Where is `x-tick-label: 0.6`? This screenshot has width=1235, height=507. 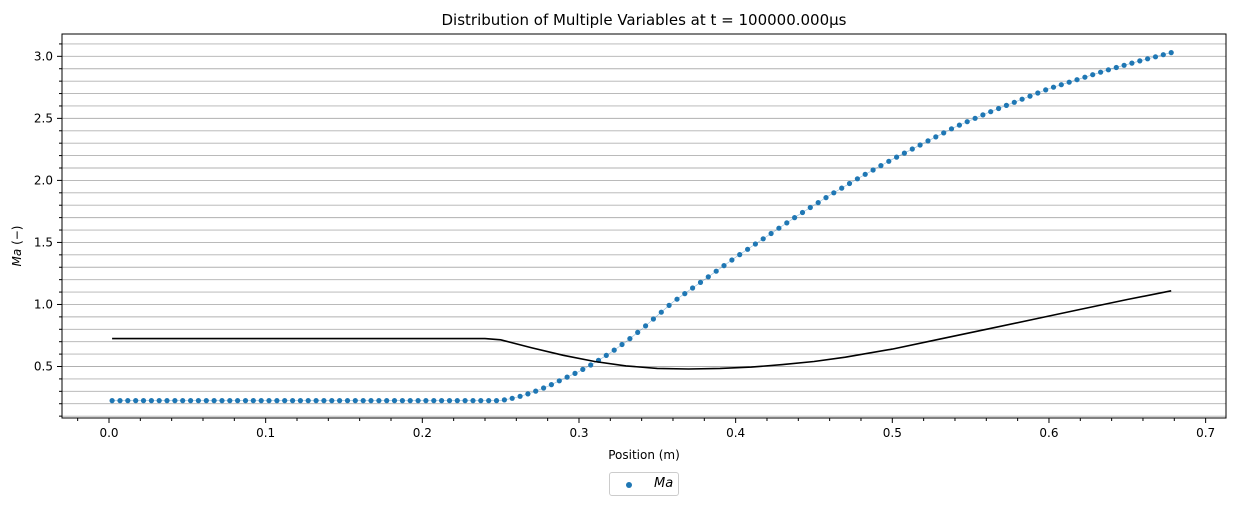 x-tick-label: 0.6 is located at coordinates (1048, 433).